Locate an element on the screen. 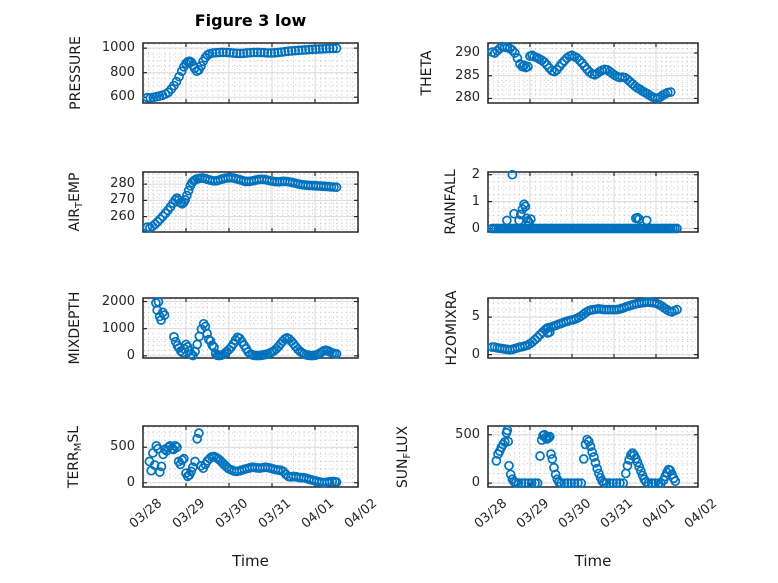 This screenshot has width=778, height=583. subplot-air_temp is located at coordinates (250, 202).